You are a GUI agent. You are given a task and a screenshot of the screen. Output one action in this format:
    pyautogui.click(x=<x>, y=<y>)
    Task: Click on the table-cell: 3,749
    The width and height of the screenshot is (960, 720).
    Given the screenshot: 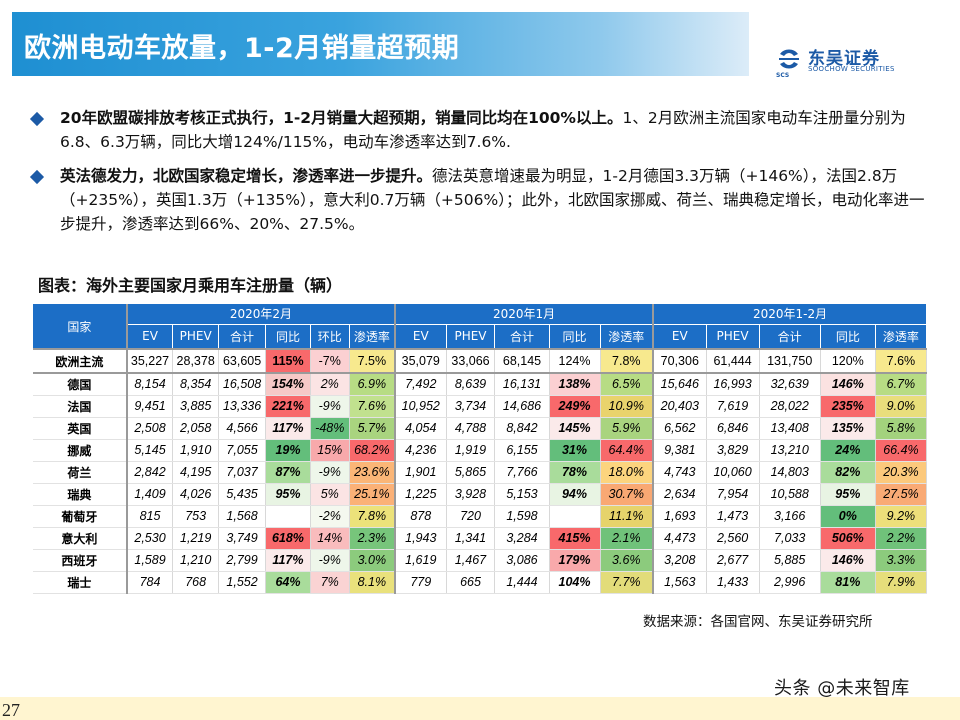 What is the action you would take?
    pyautogui.click(x=242, y=538)
    